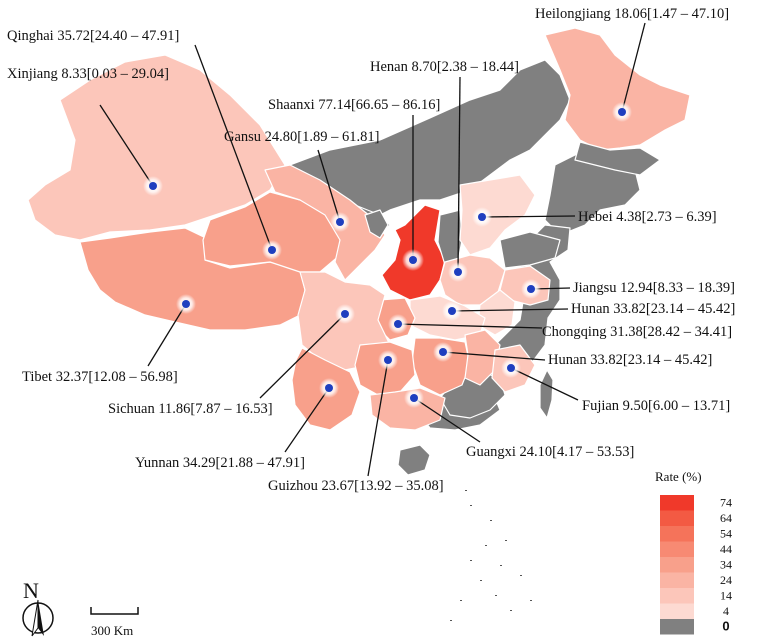 This screenshot has width=757, height=644. Describe the element at coordinates (452, 311) in the screenshot. I see `marker-hunan1` at that location.